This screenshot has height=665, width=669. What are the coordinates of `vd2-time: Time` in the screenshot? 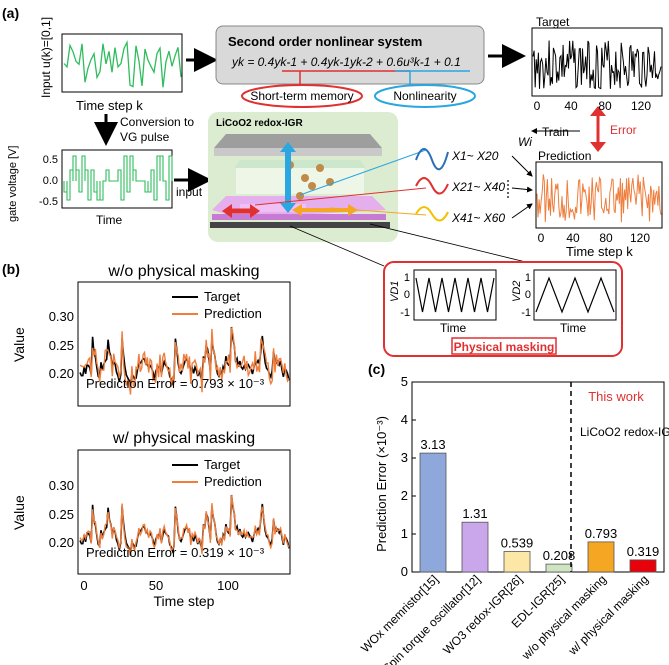 It's located at (573, 328).